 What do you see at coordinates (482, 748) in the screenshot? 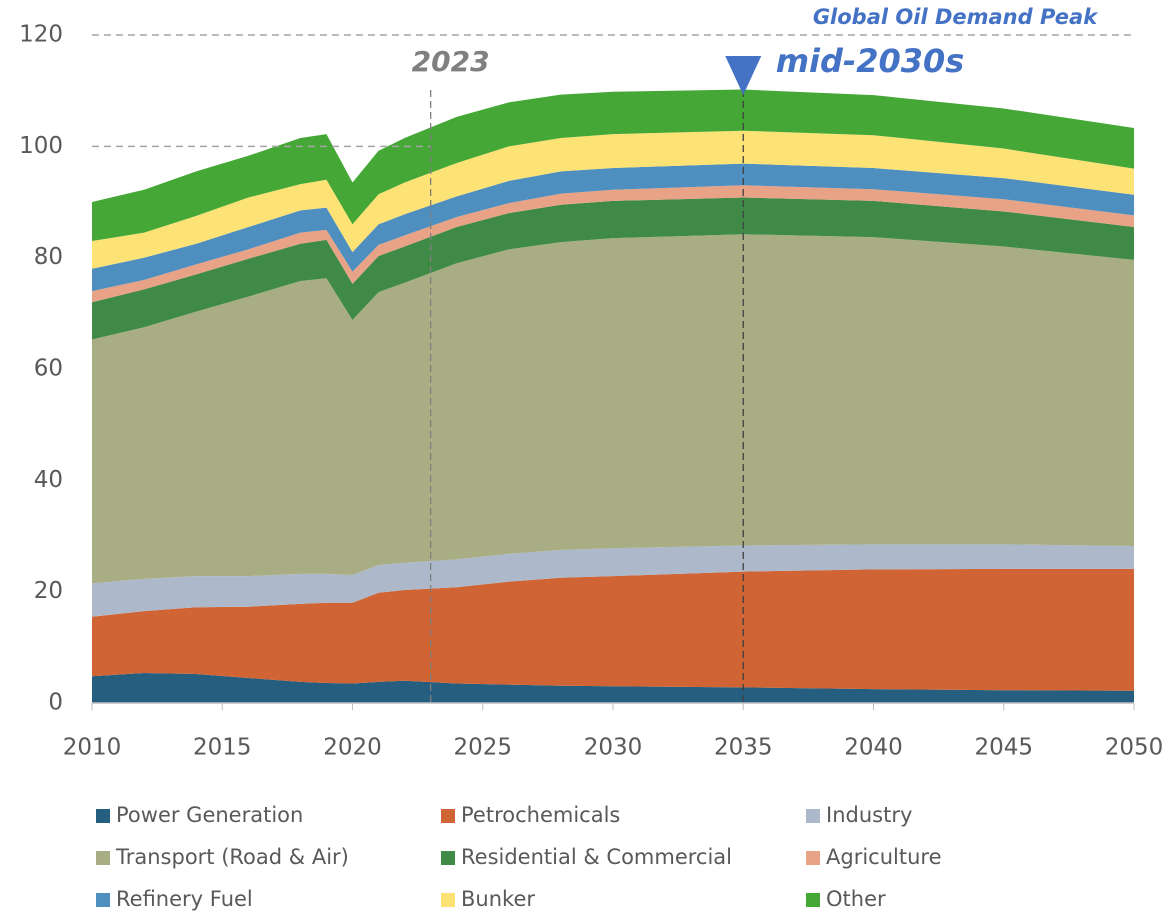
I see `x-tick-label: 2025` at bounding box center [482, 748].